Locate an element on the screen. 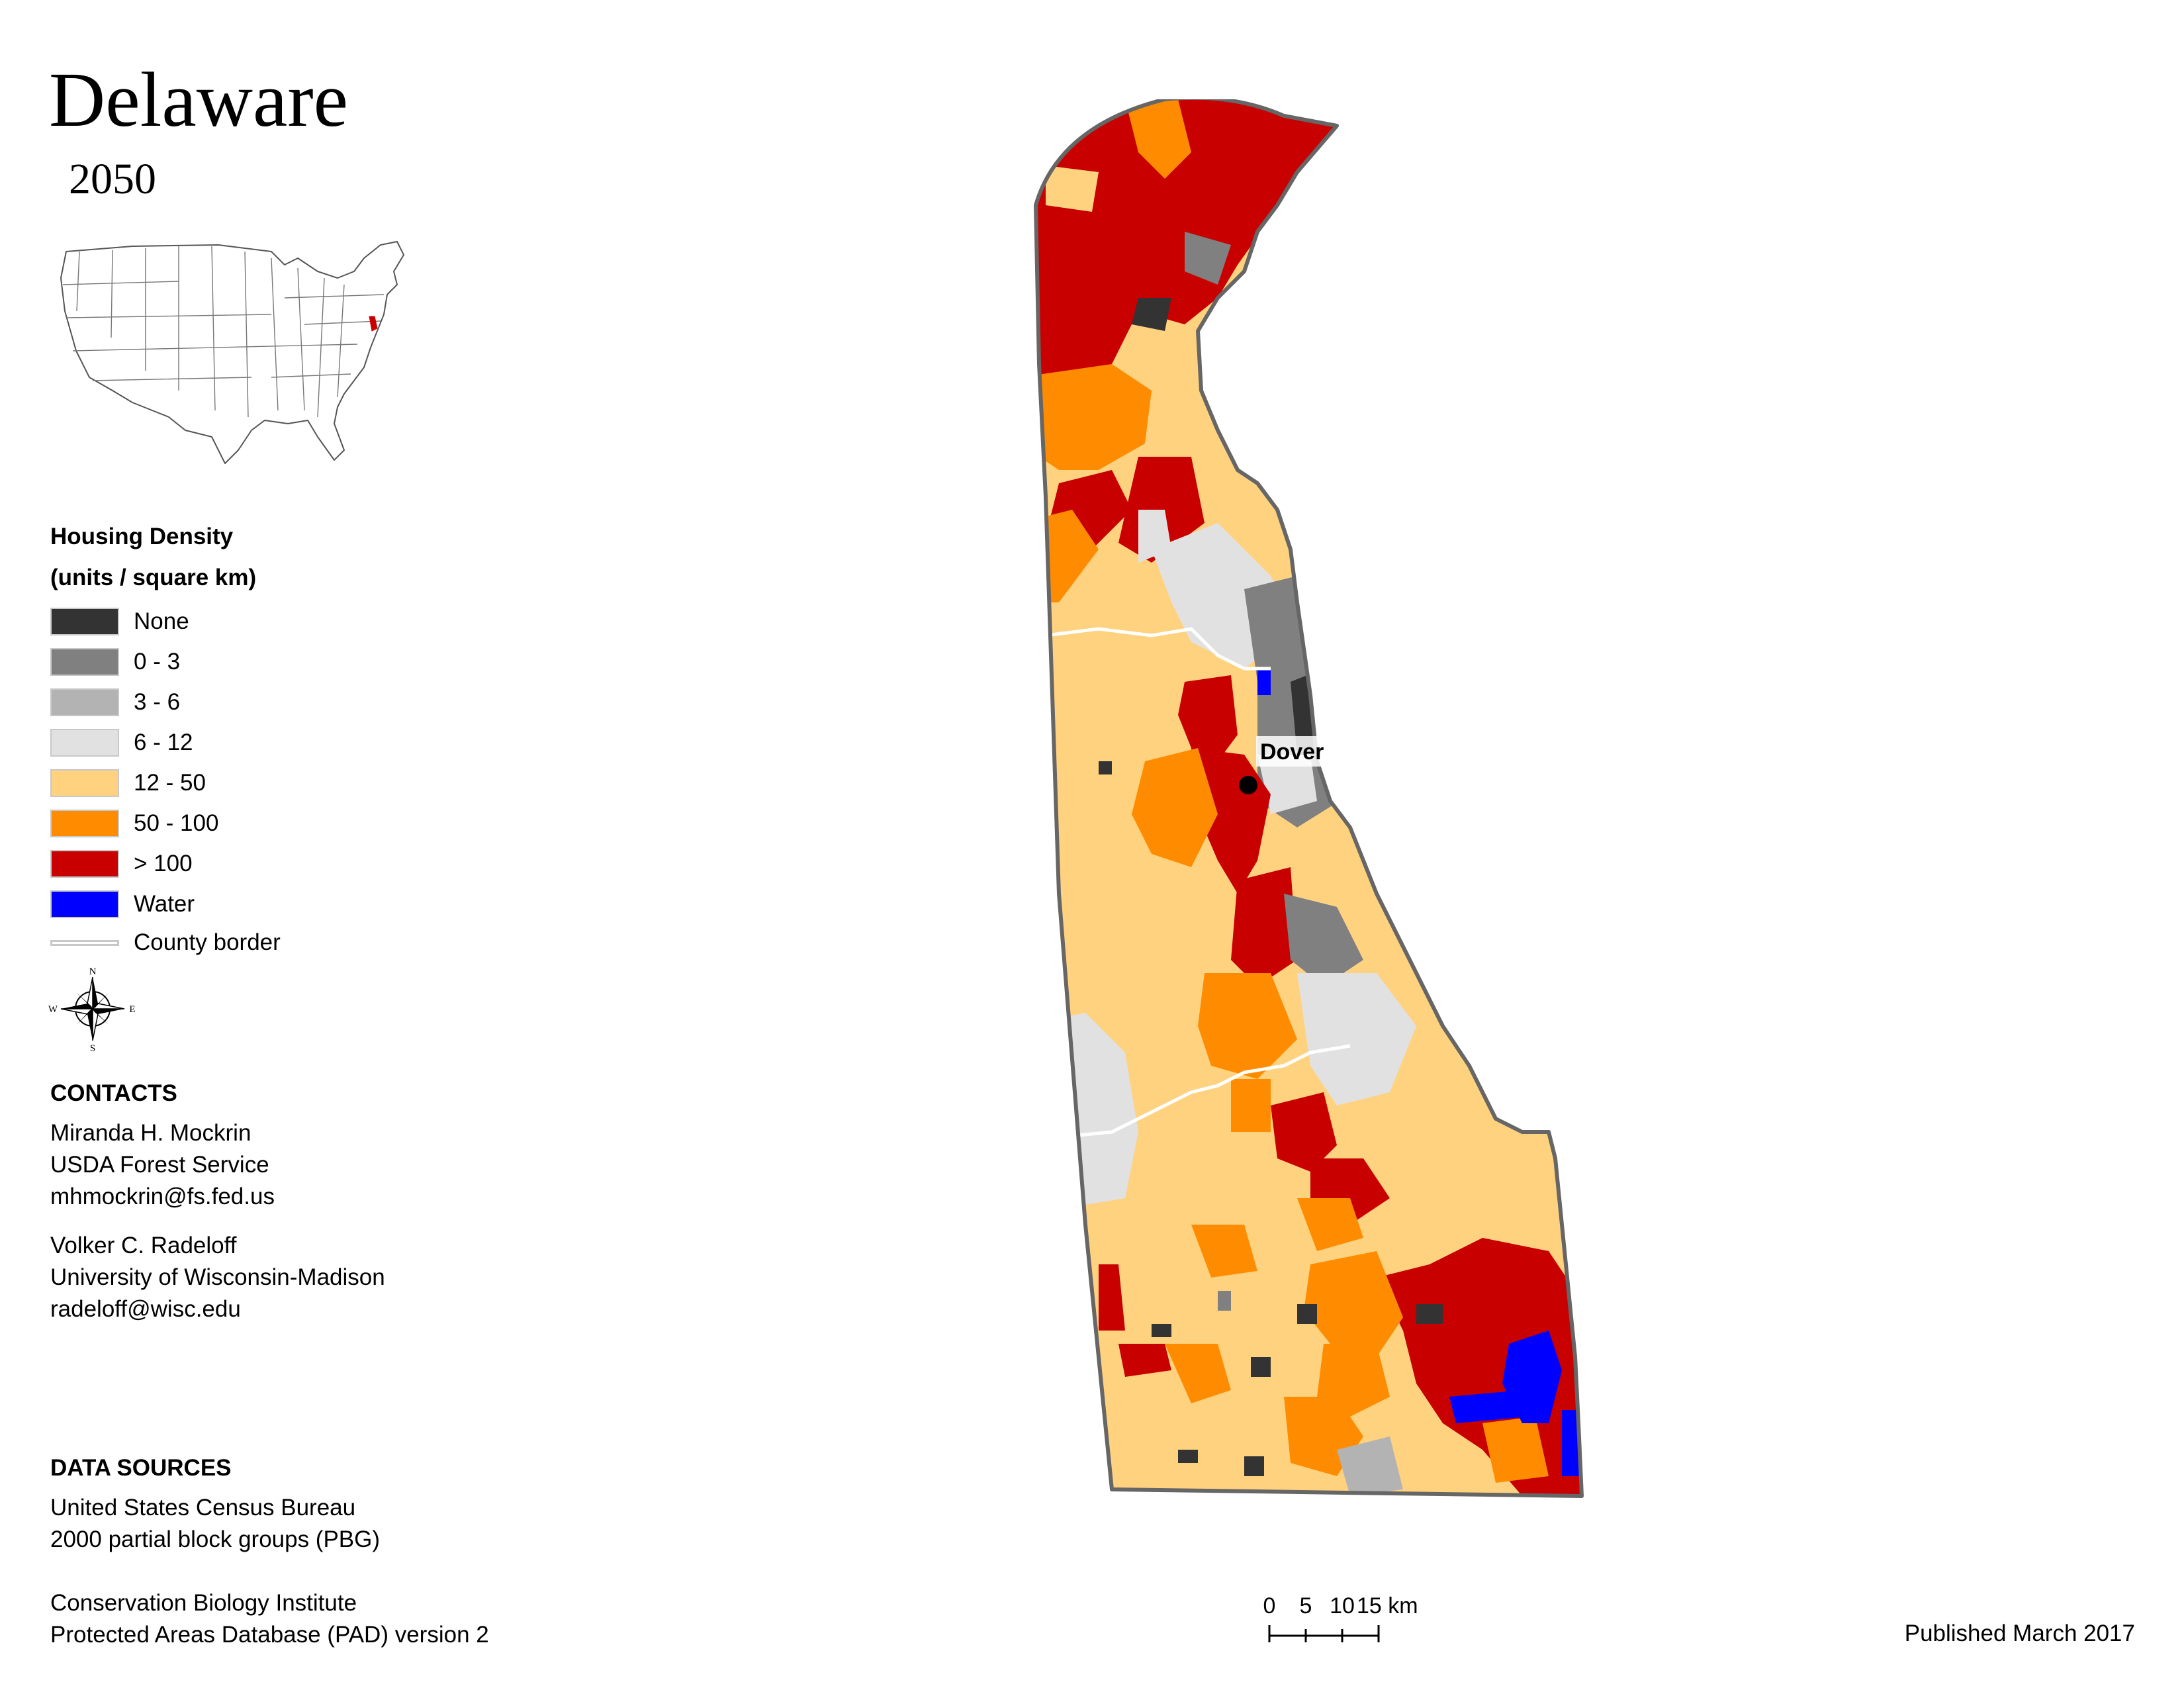 The height and width of the screenshot is (1688, 2184). legend-label: > 100 is located at coordinates (163, 863).